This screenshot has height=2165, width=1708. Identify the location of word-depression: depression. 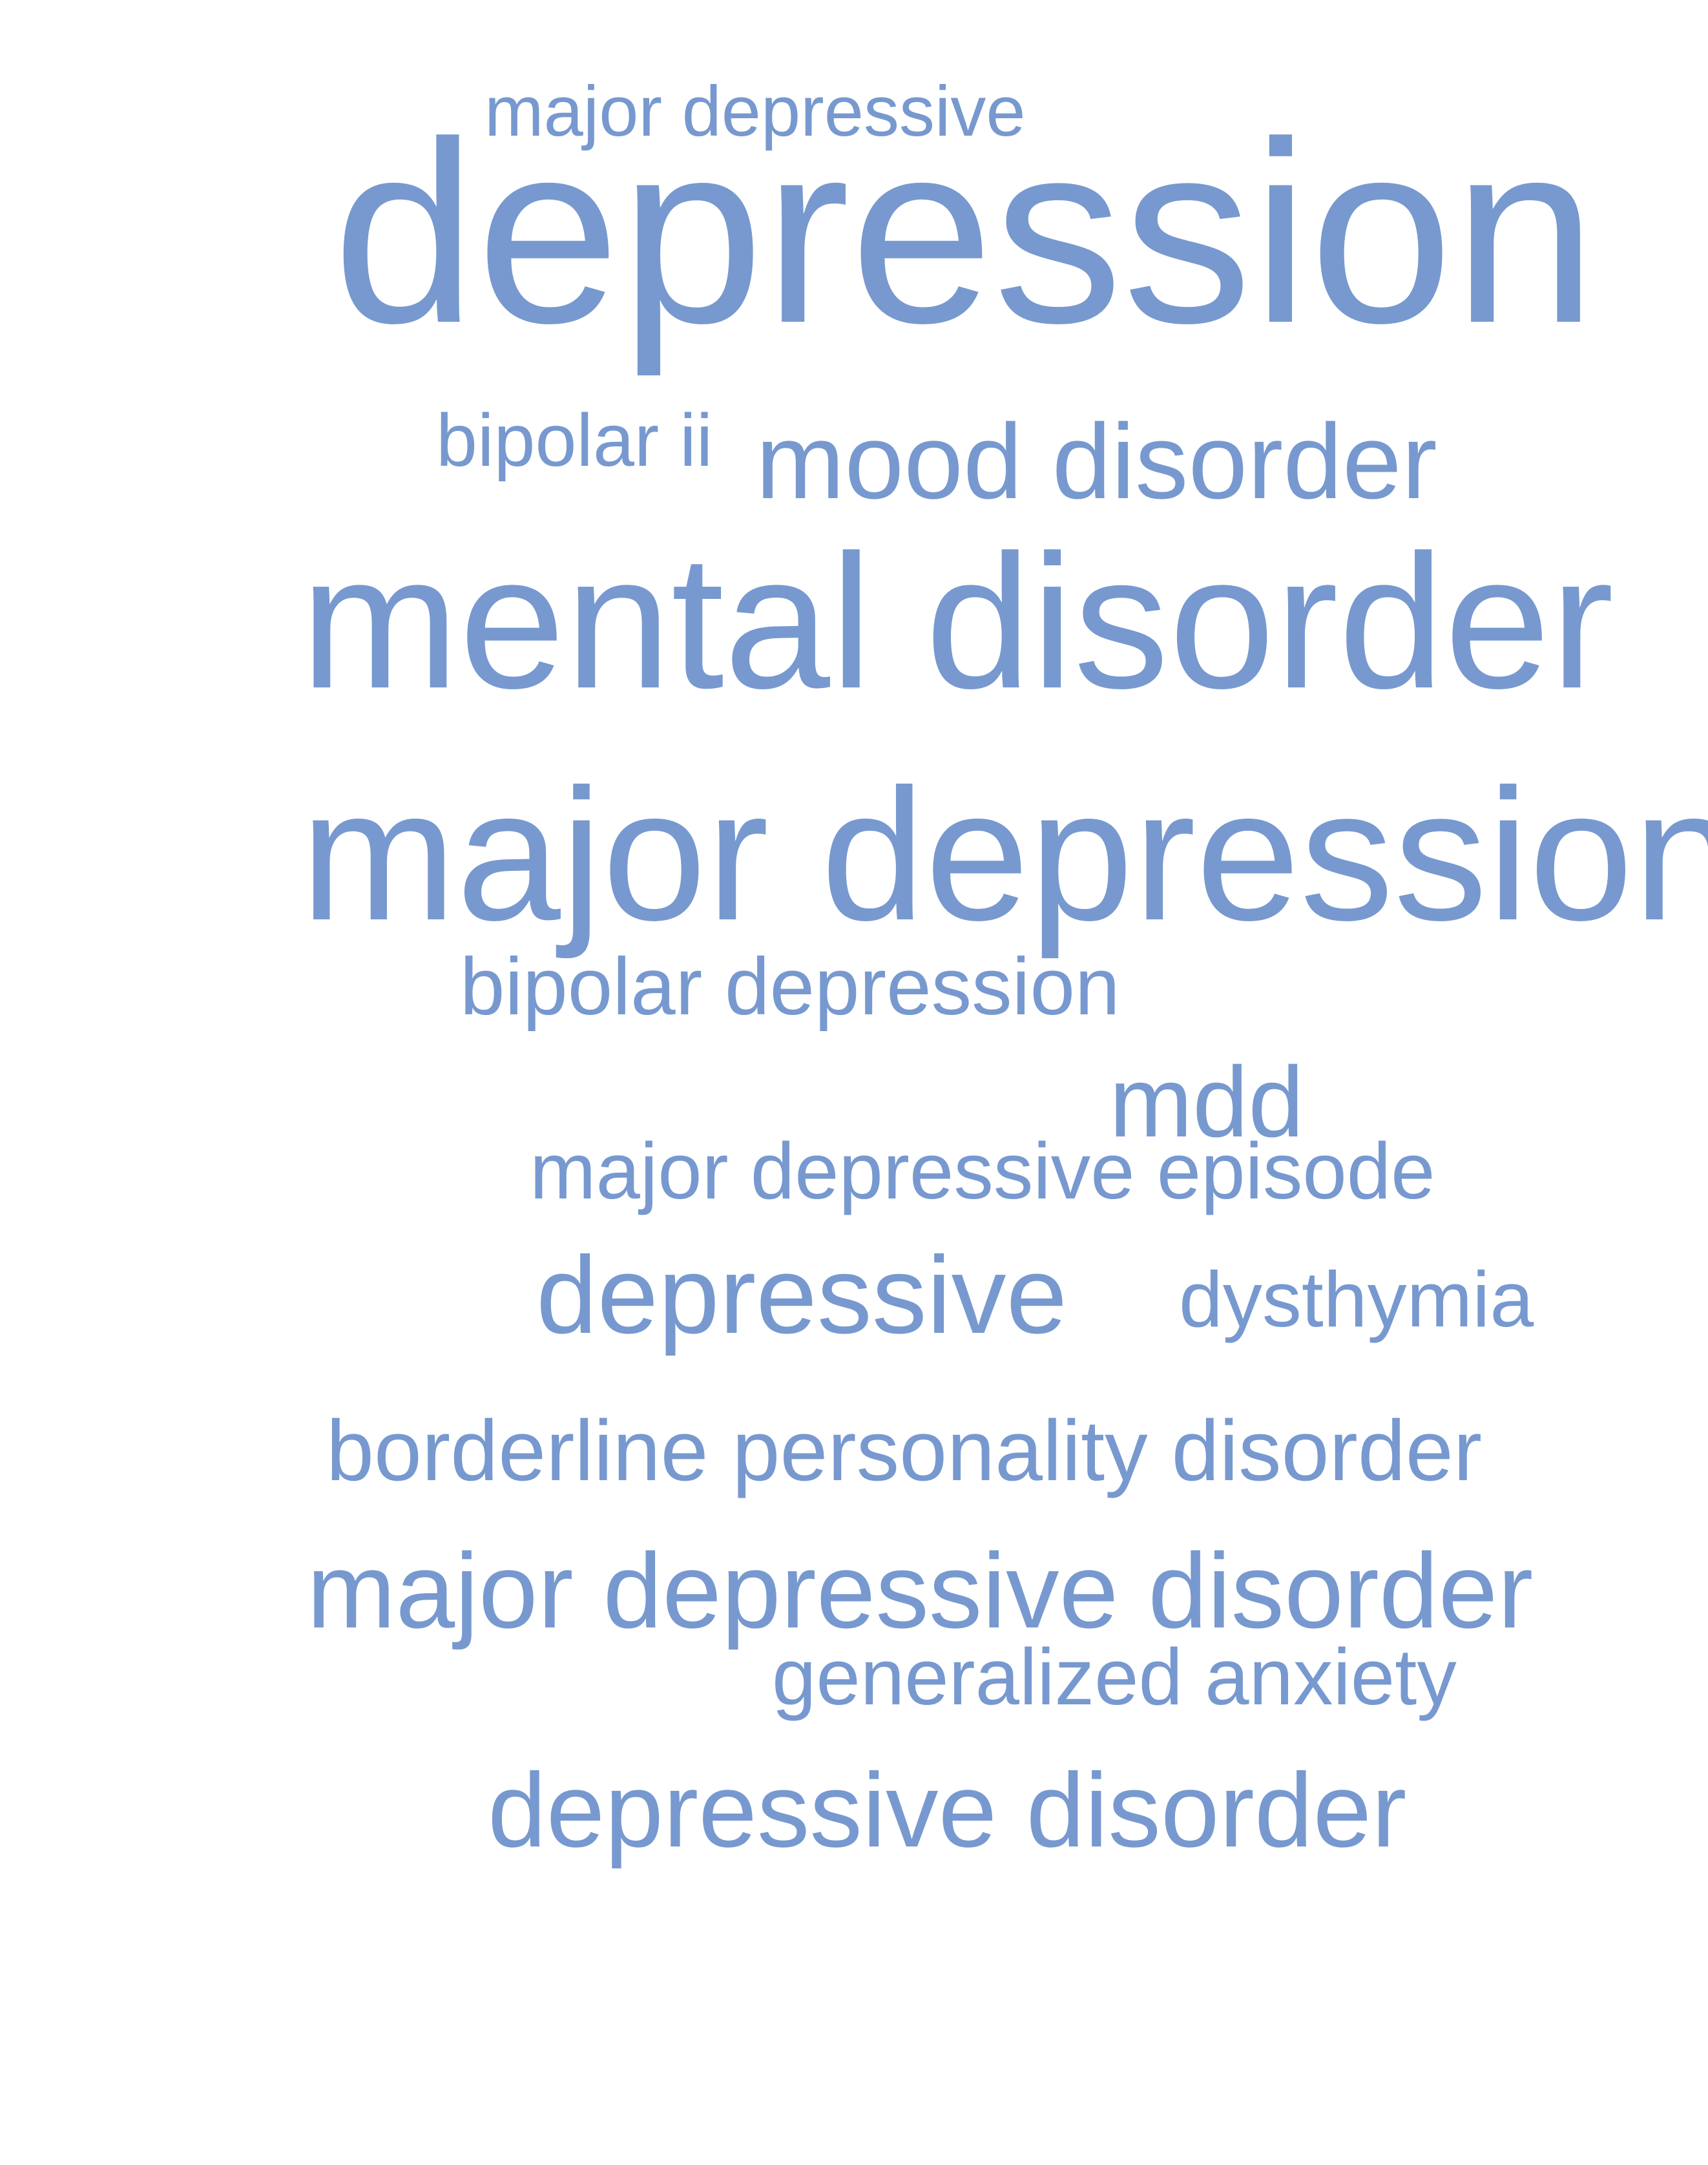
(965, 233).